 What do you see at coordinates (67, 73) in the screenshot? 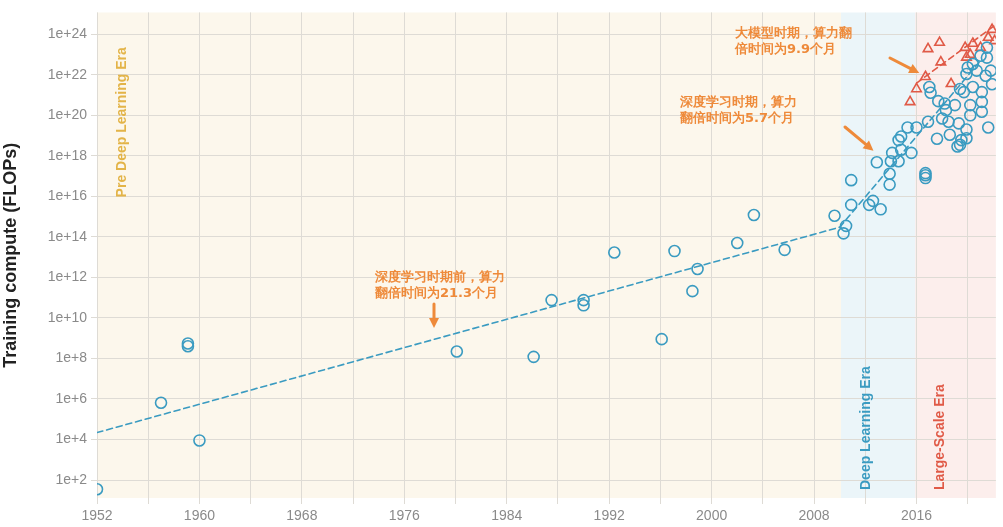
I see `y-tick-label: 1e+22` at bounding box center [67, 73].